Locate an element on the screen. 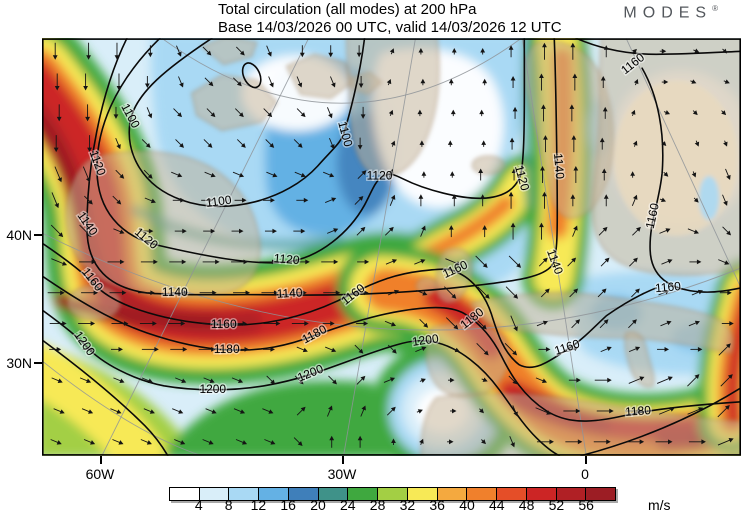 Image resolution: width=750 pixels, height=516 pixels. y-tick-30n is located at coordinates (38, 363).